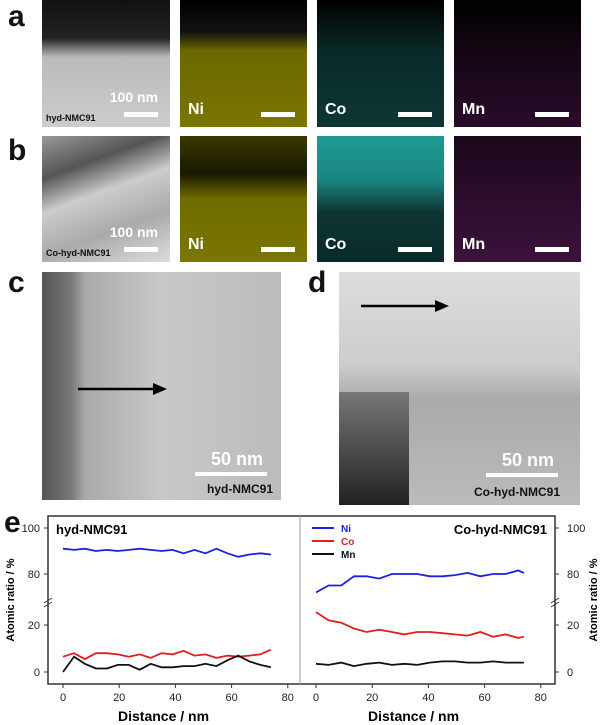 The width and height of the screenshot is (600, 725). Describe the element at coordinates (517, 199) in the screenshot. I see `mn-map-b: Mn` at that location.